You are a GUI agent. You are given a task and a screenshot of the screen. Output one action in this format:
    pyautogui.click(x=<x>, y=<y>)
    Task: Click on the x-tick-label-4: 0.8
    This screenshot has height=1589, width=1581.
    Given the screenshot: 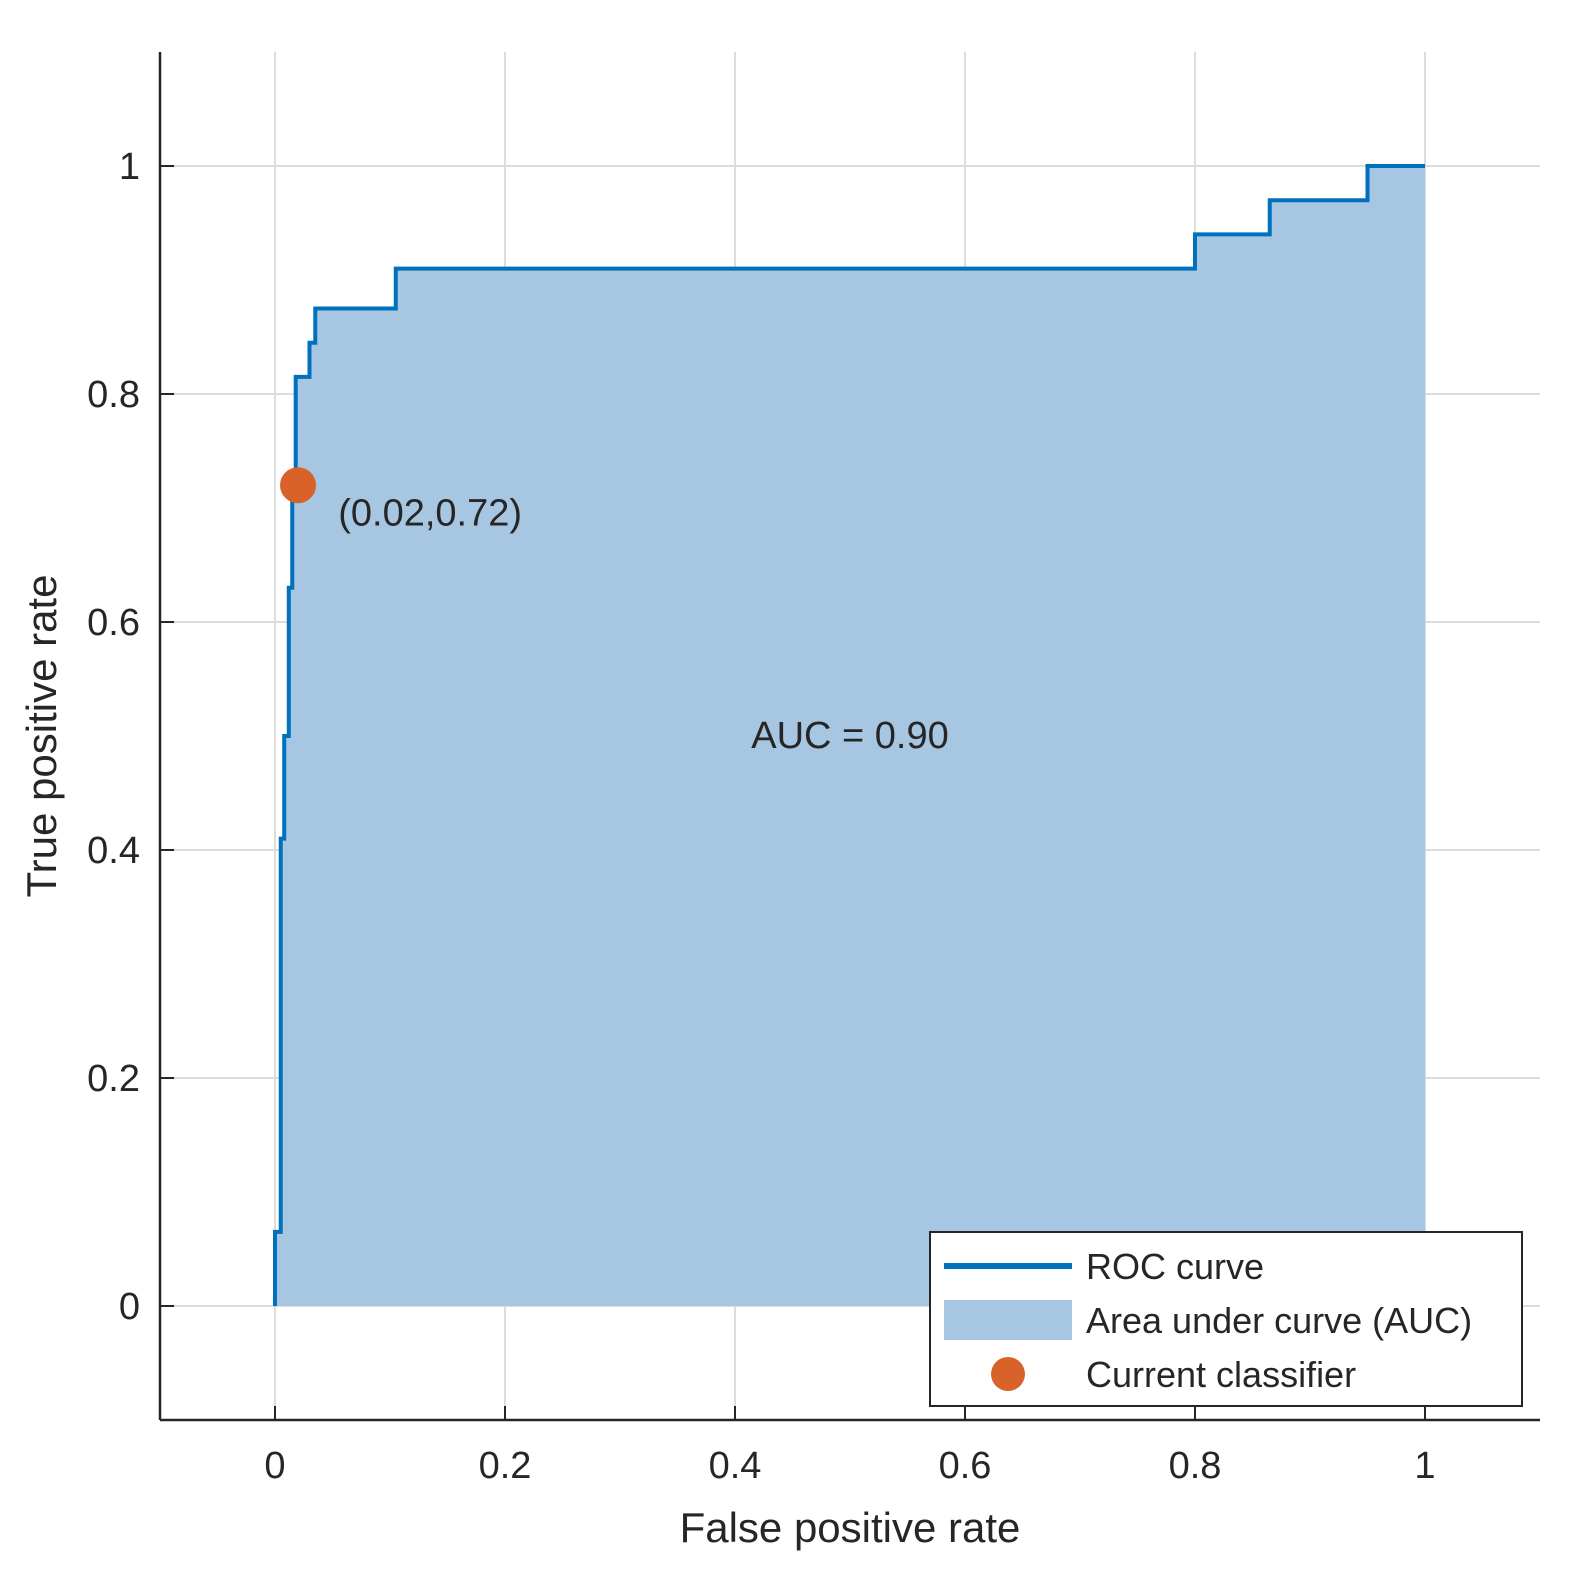 What is the action you would take?
    pyautogui.click(x=1195, y=1466)
    